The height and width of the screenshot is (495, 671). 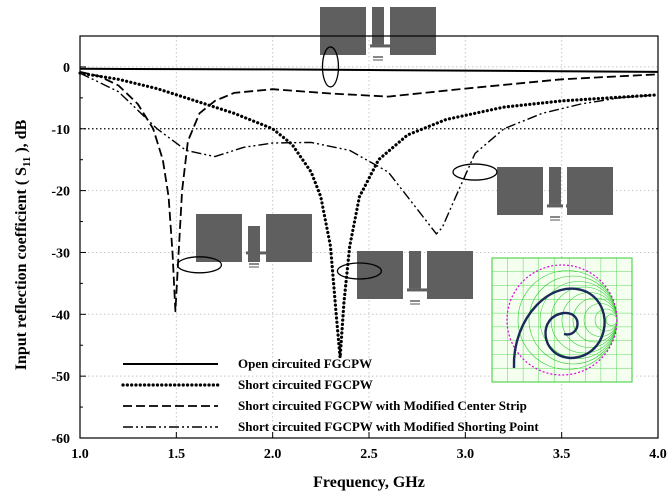 I want to click on y-axis-title-subscript: 11, so click(x=27, y=162).